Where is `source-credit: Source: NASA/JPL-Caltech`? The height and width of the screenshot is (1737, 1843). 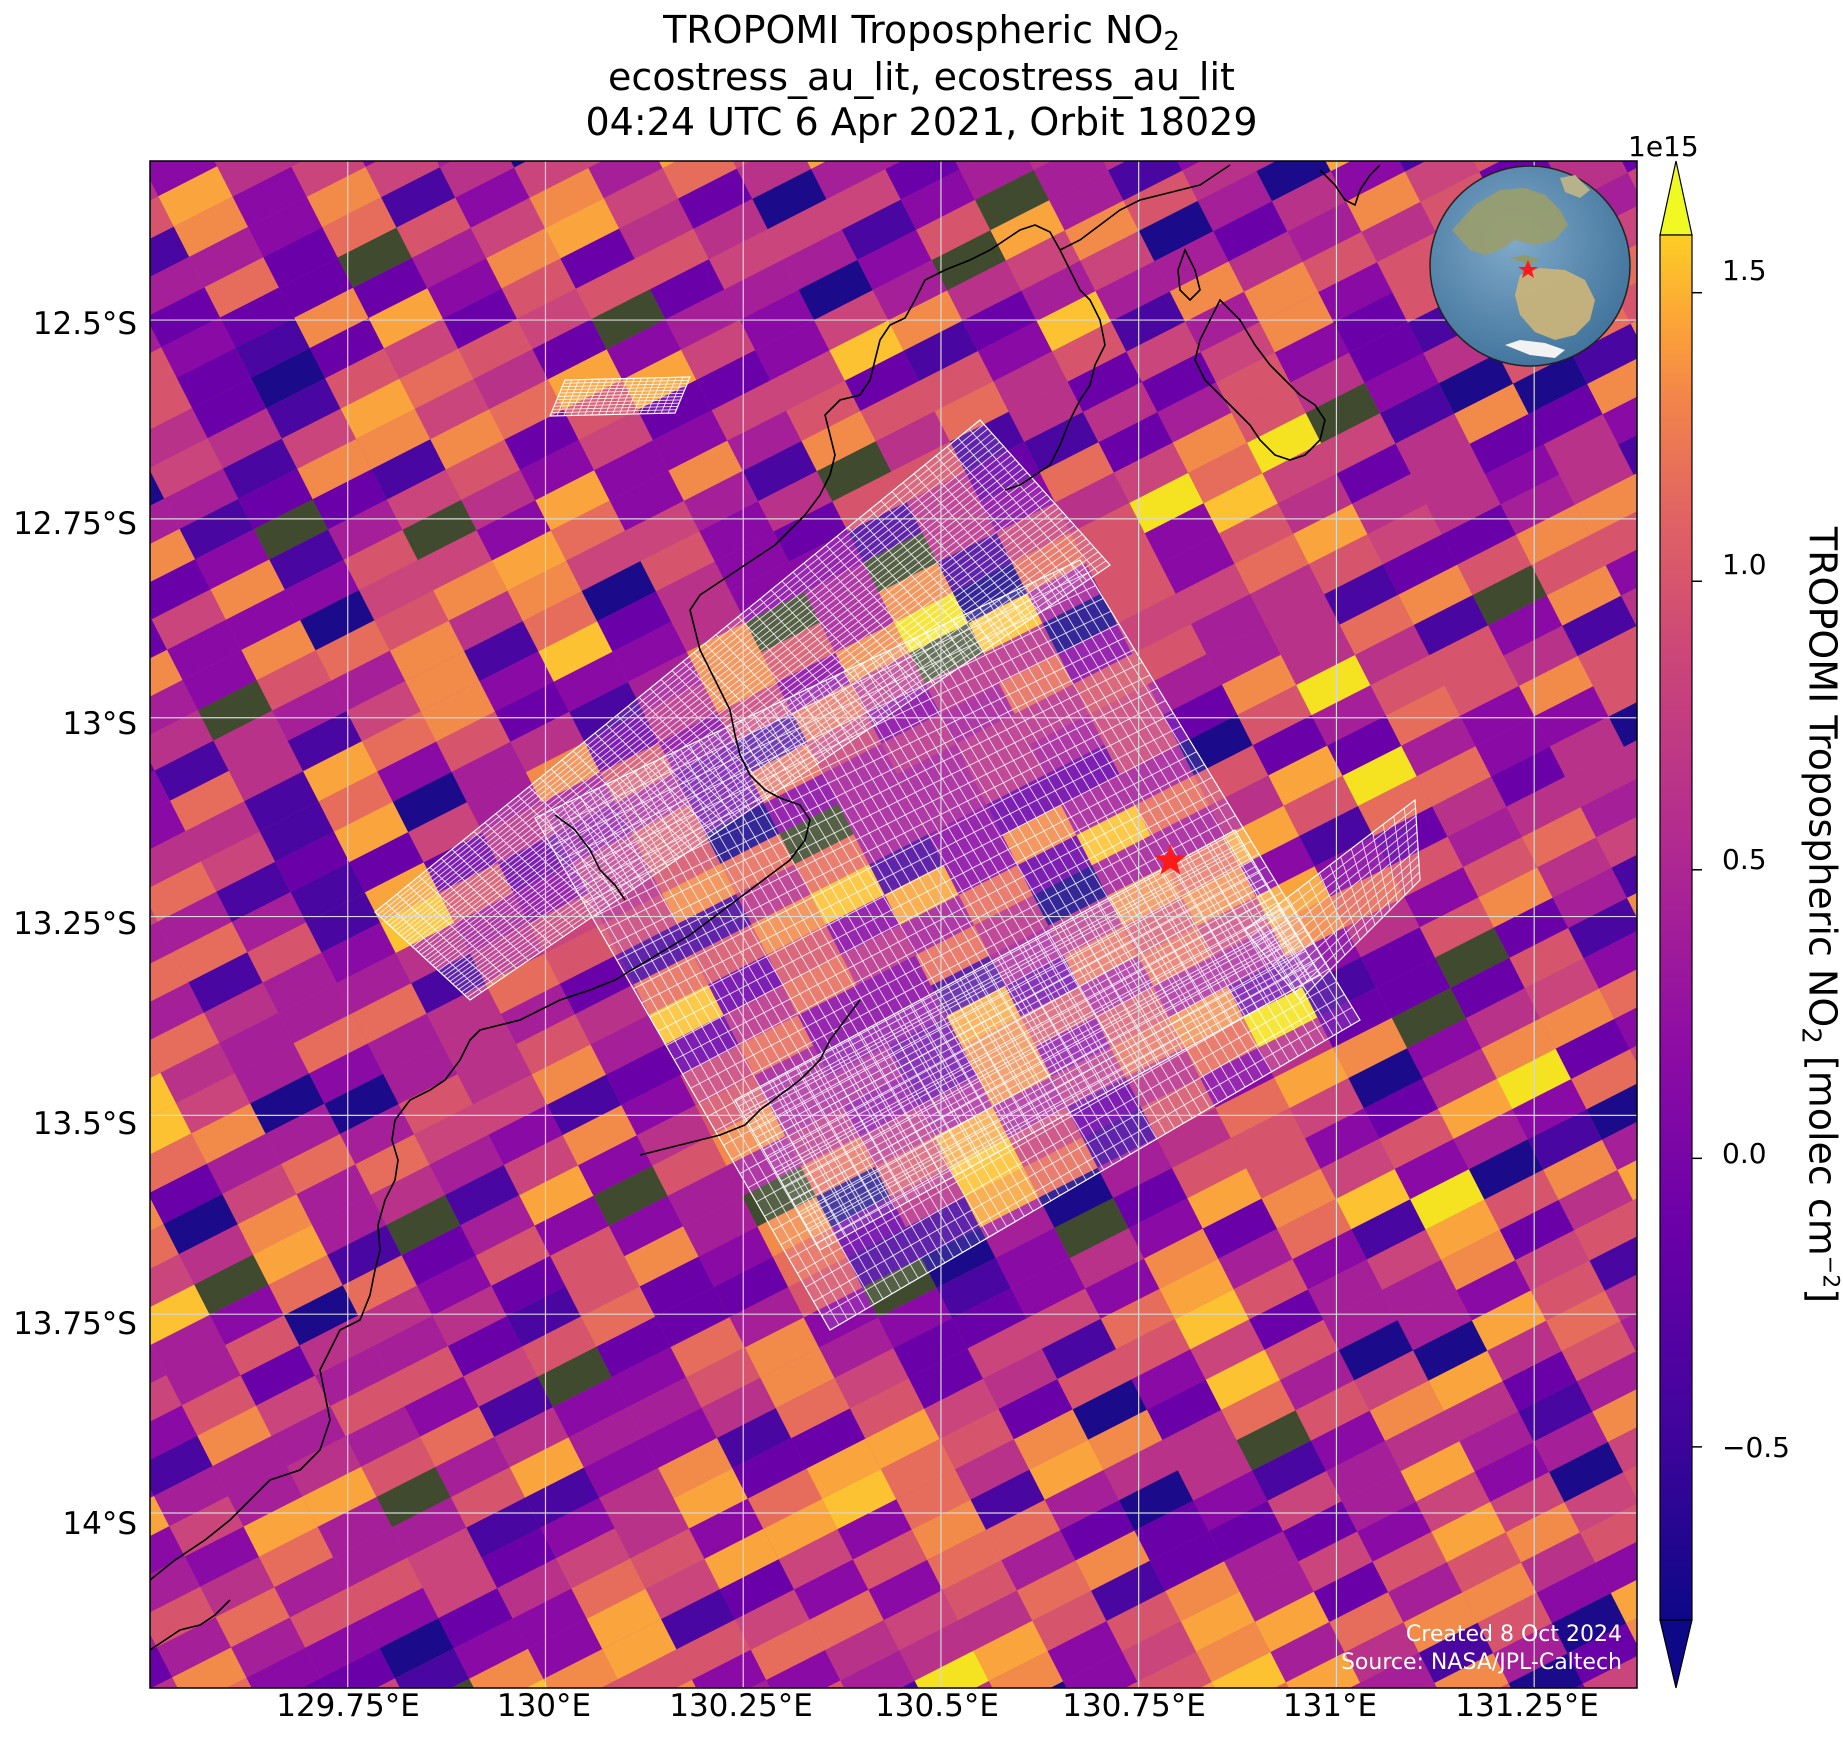 source-credit: Source: NASA/JPL-Caltech is located at coordinates (1481, 1662).